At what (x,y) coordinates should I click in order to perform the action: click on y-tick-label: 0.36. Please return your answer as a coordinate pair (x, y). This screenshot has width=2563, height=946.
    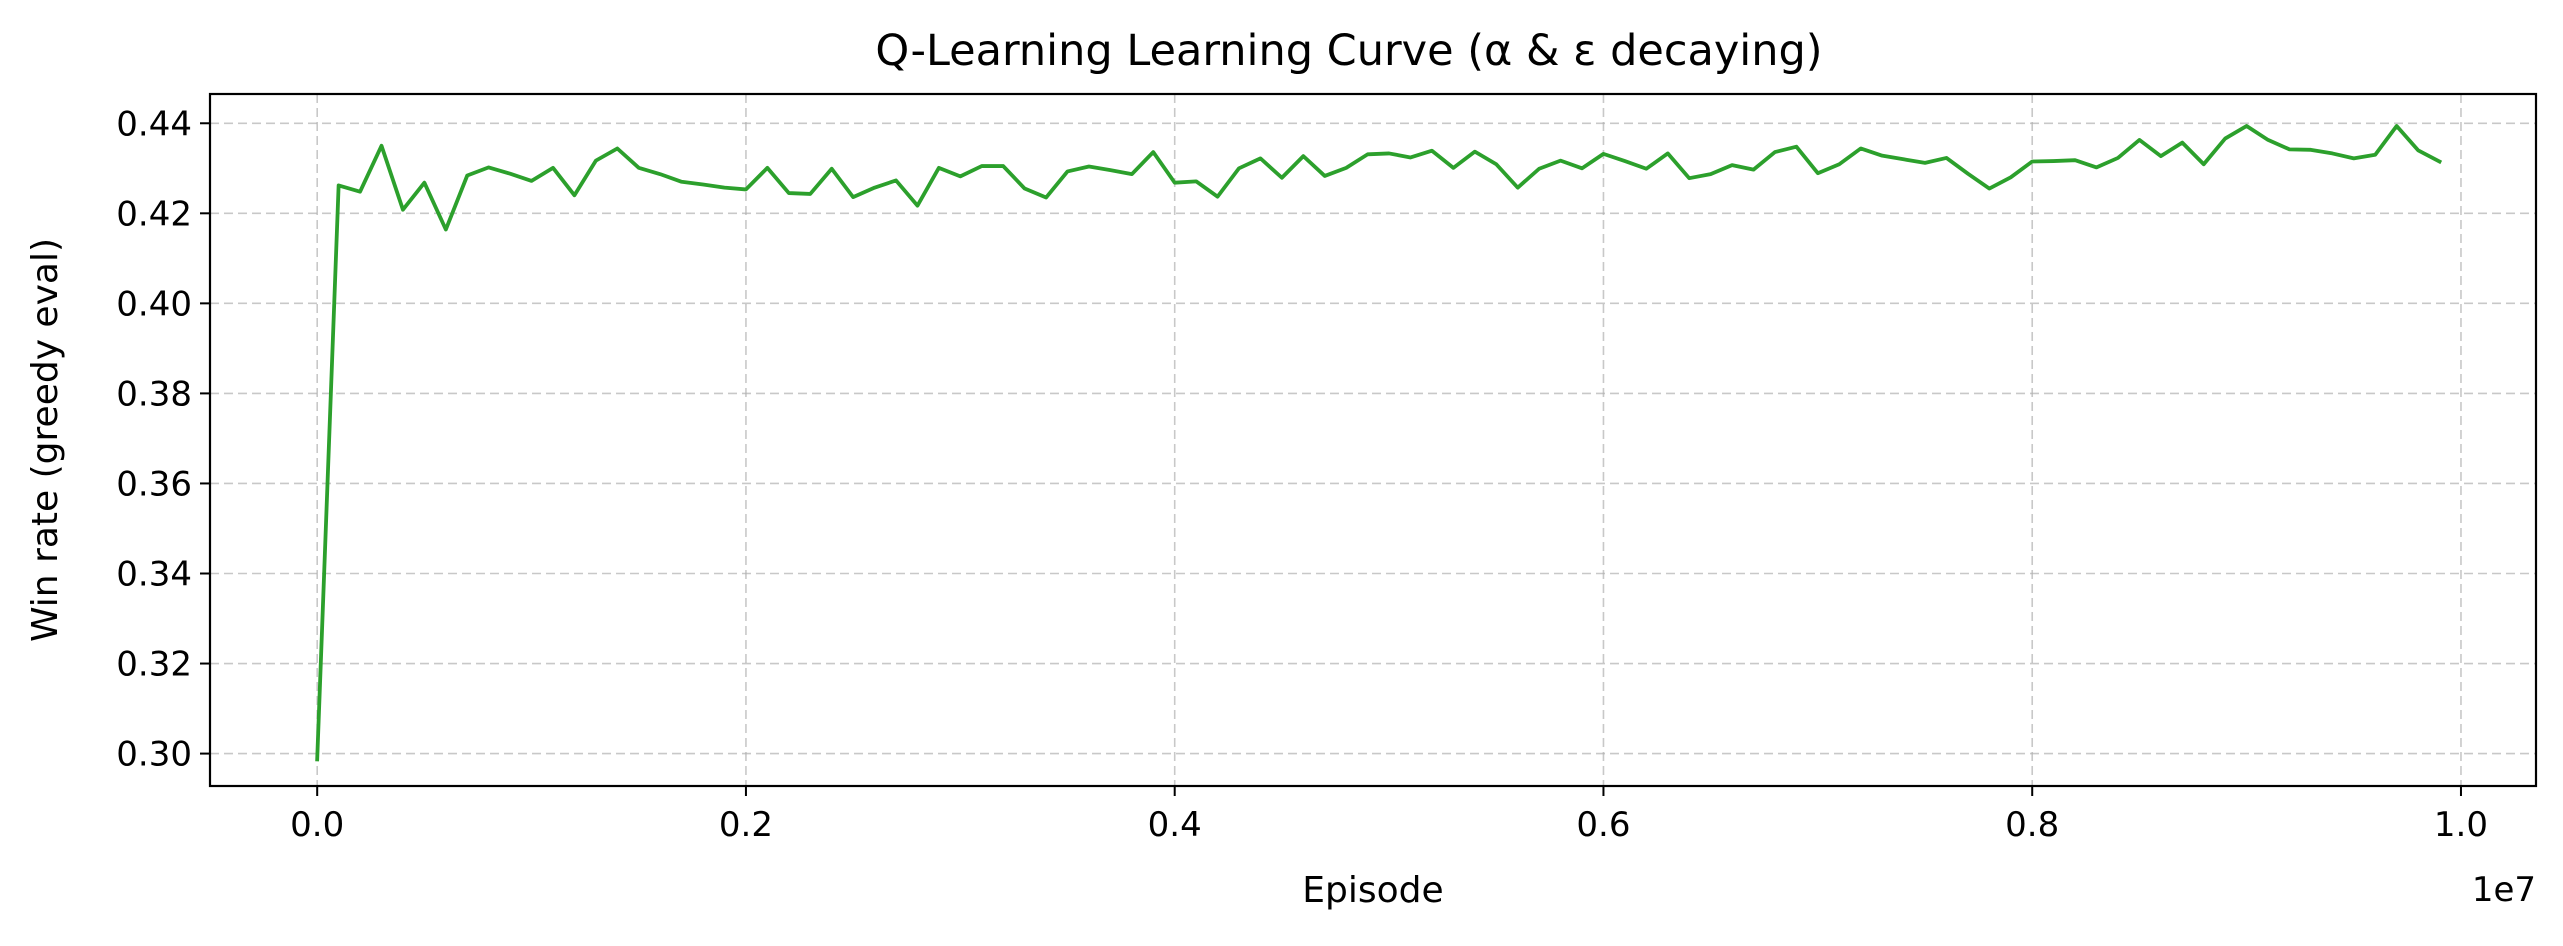
    Looking at the image, I should click on (154, 484).